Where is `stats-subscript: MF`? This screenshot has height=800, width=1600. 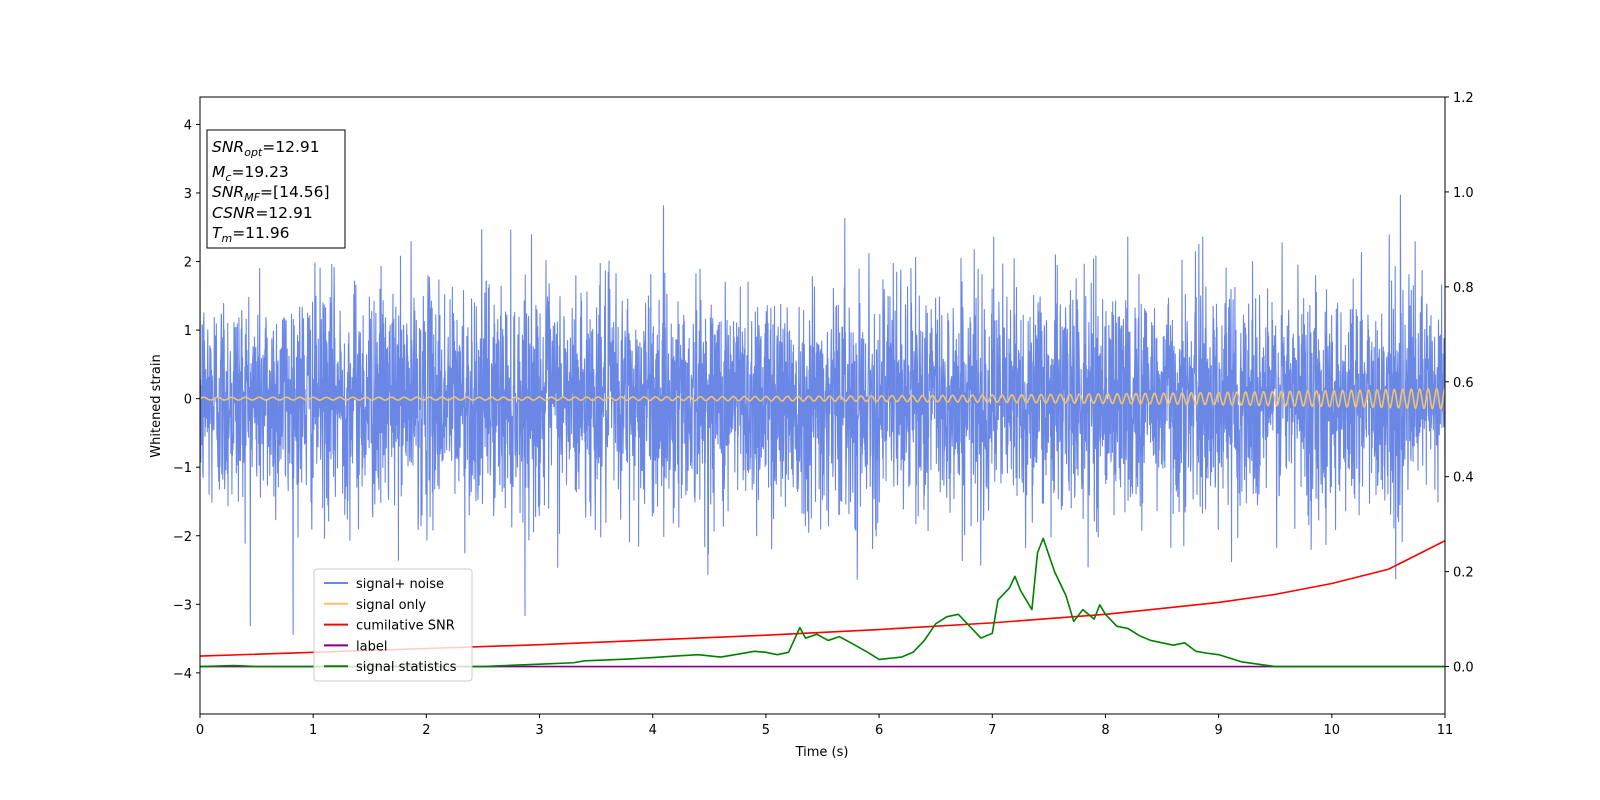 stats-subscript: MF is located at coordinates (252, 197).